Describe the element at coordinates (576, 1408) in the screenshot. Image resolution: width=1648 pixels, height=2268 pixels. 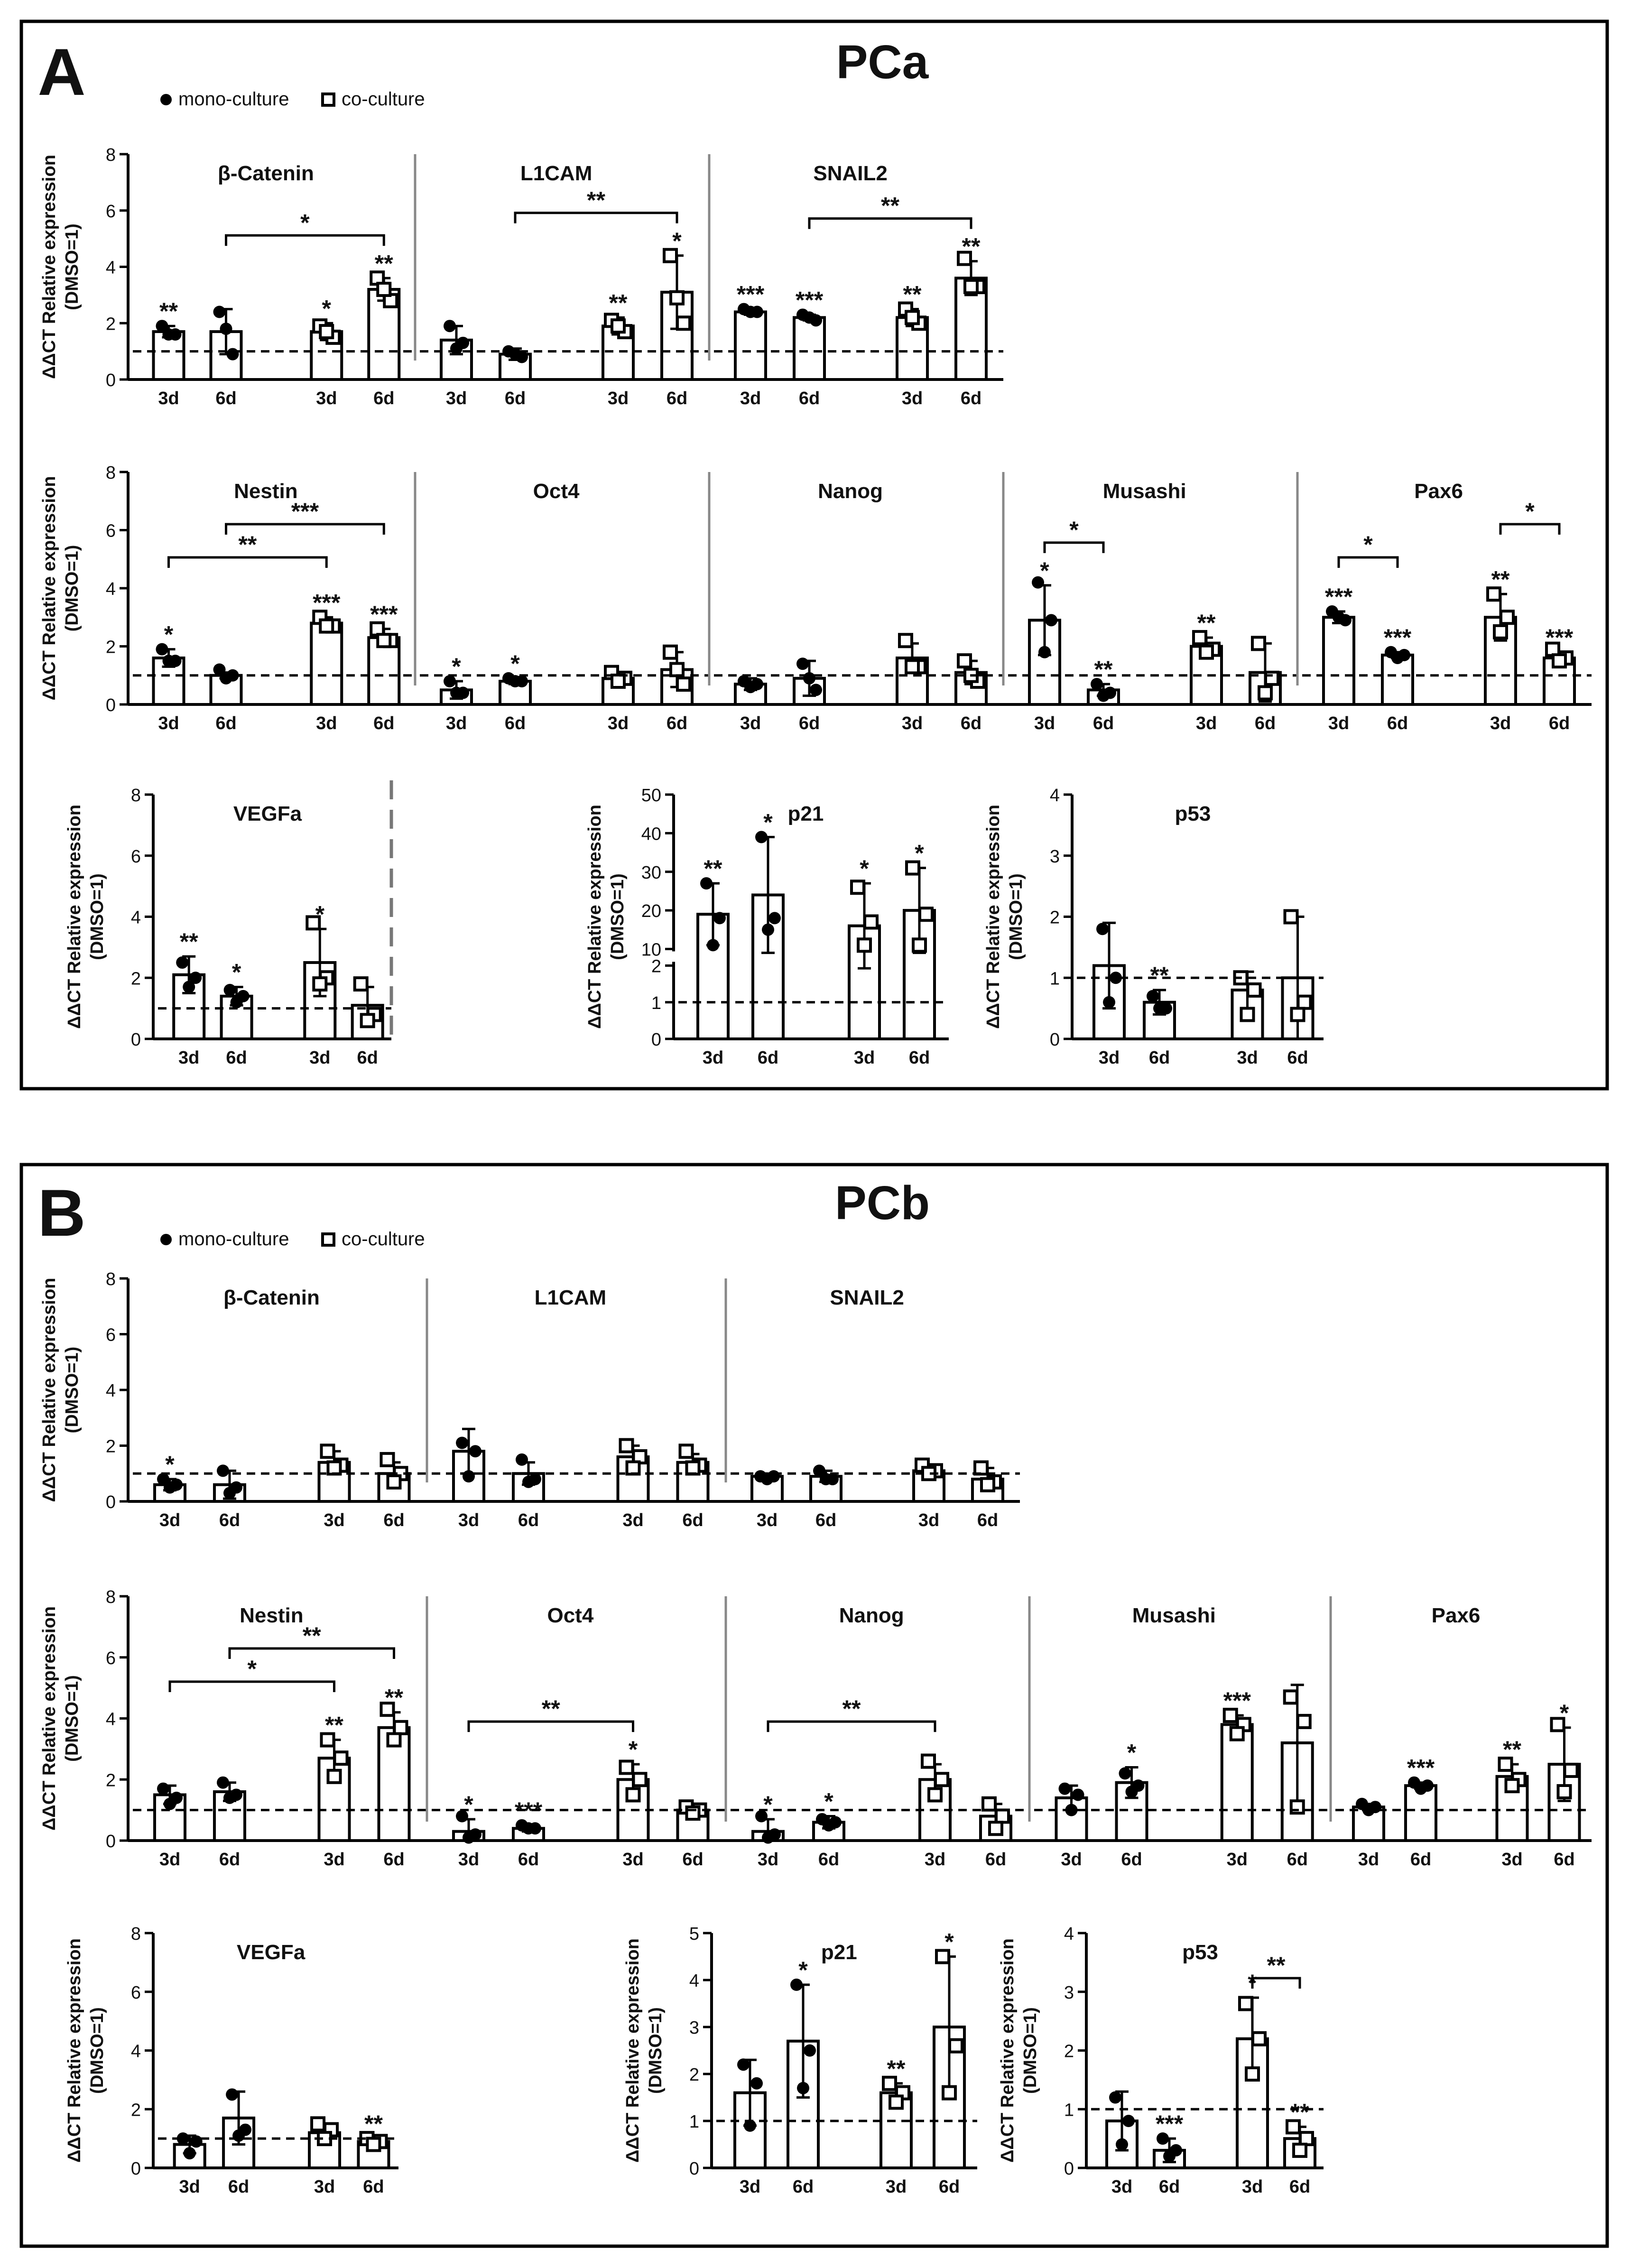
I see `subplot-l1cam: L1CAM 3d 6d 3d 6d` at that location.